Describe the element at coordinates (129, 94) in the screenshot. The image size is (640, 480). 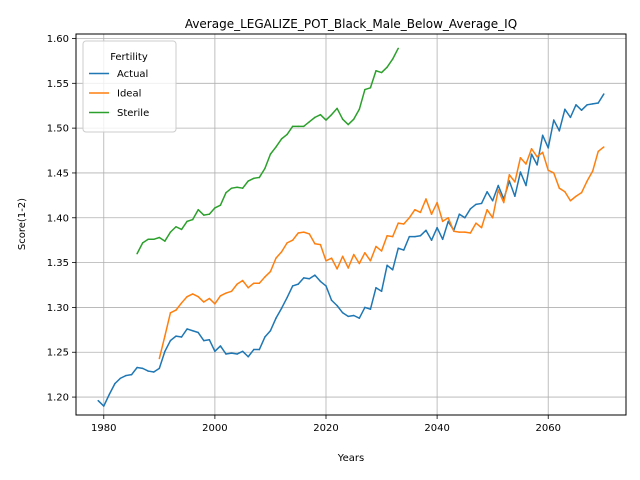
I see `legend-label-ideal: Ideal` at that location.